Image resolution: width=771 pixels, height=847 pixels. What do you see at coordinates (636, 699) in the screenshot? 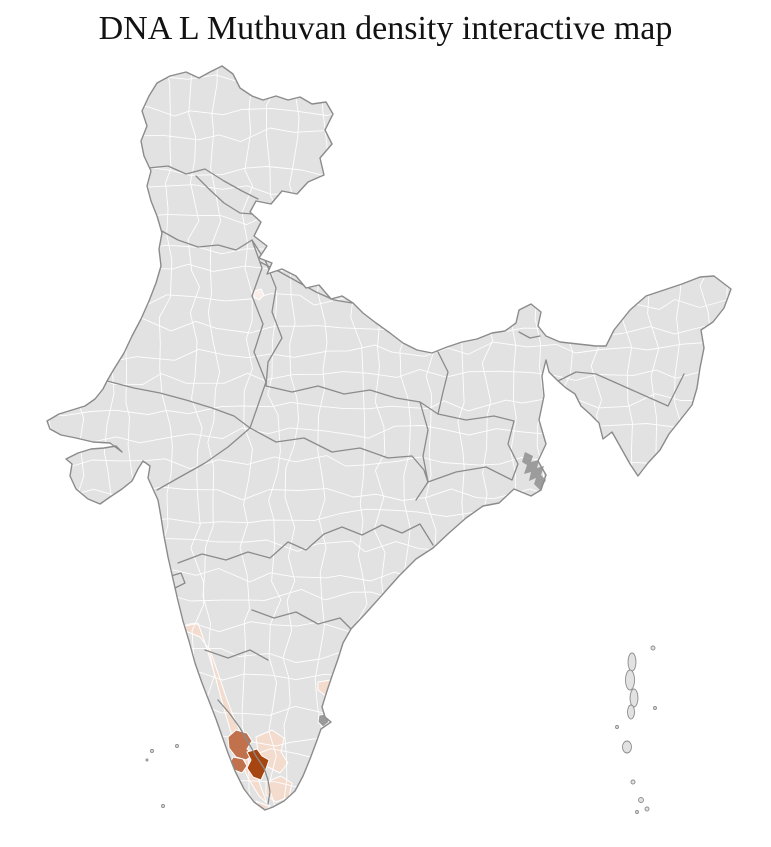
I see `andaman-islands` at bounding box center [636, 699].